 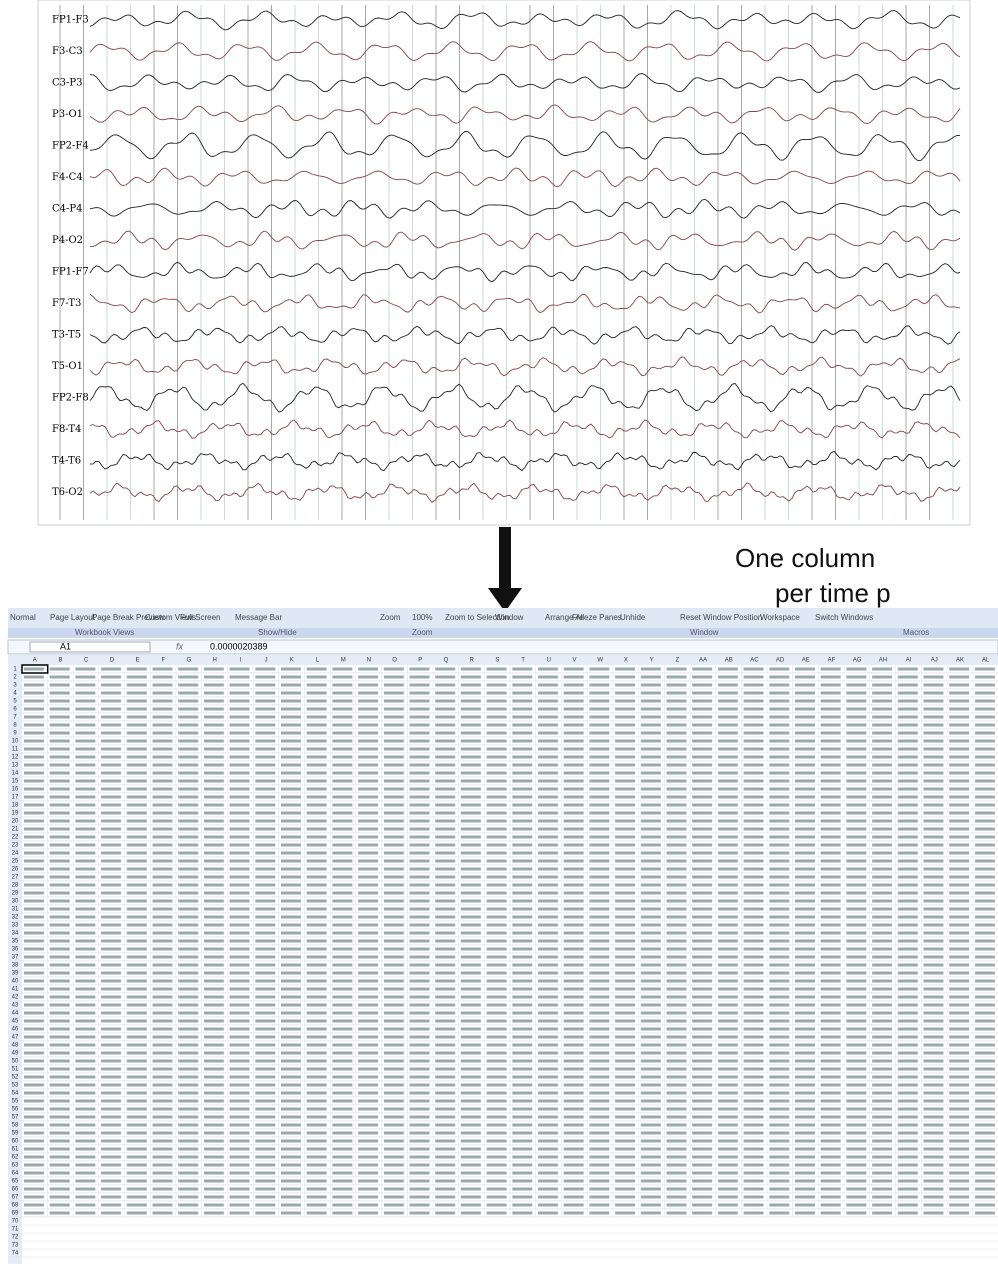 What do you see at coordinates (65, 646) in the screenshot?
I see `name-box-text: A1` at bounding box center [65, 646].